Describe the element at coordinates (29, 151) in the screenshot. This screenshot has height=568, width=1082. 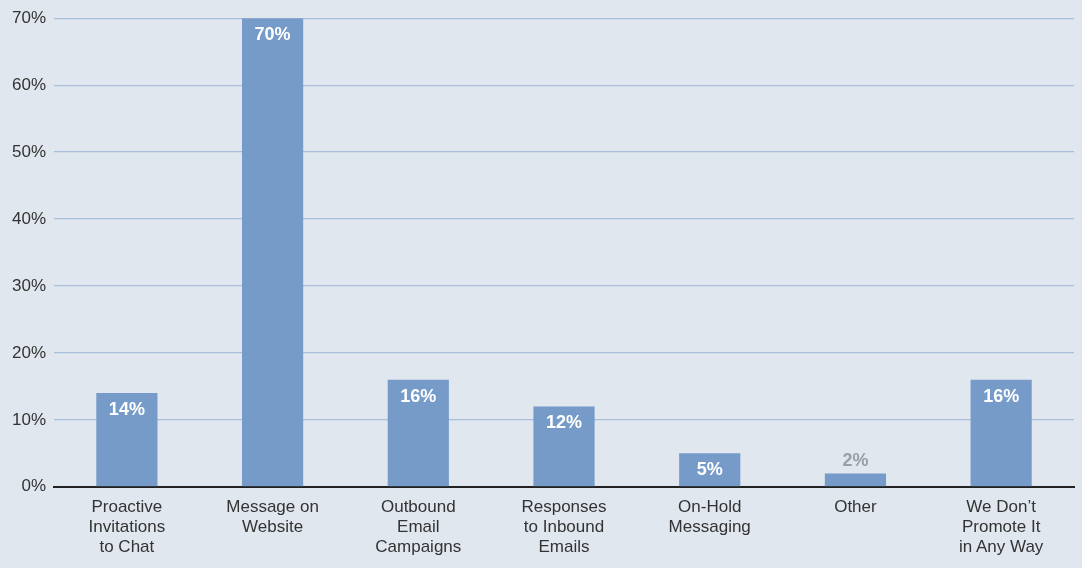
I see `y-tick-label: 50%` at that location.